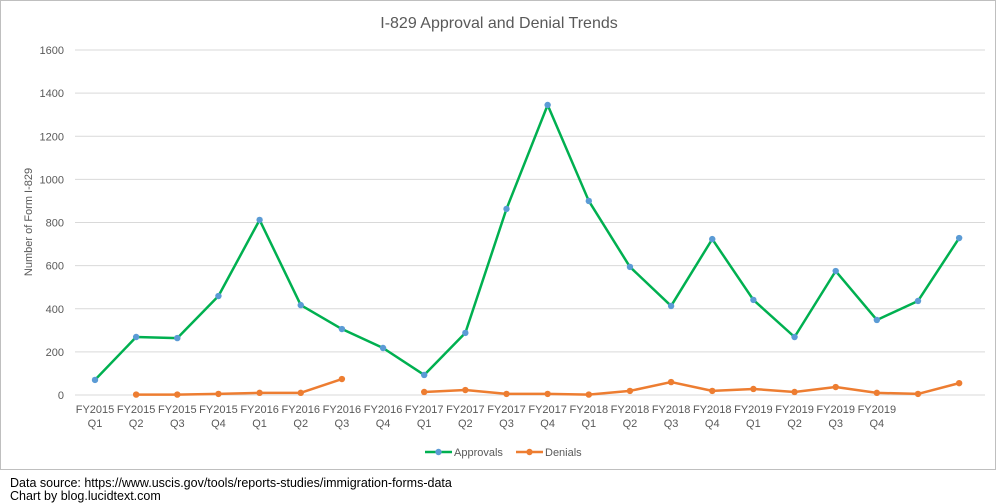 Image resolution: width=998 pixels, height=504 pixels. What do you see at coordinates (529, 452) in the screenshot?
I see `denials-legend-marker` at bounding box center [529, 452].